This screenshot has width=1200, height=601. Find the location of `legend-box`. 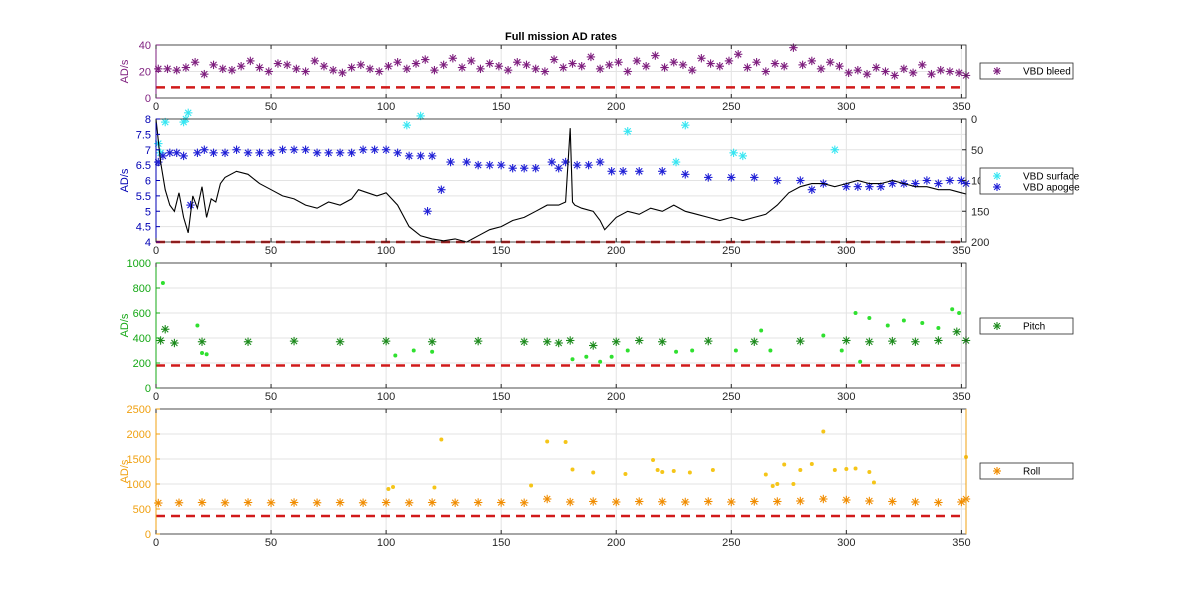

legend-box is located at coordinates (1026, 471).